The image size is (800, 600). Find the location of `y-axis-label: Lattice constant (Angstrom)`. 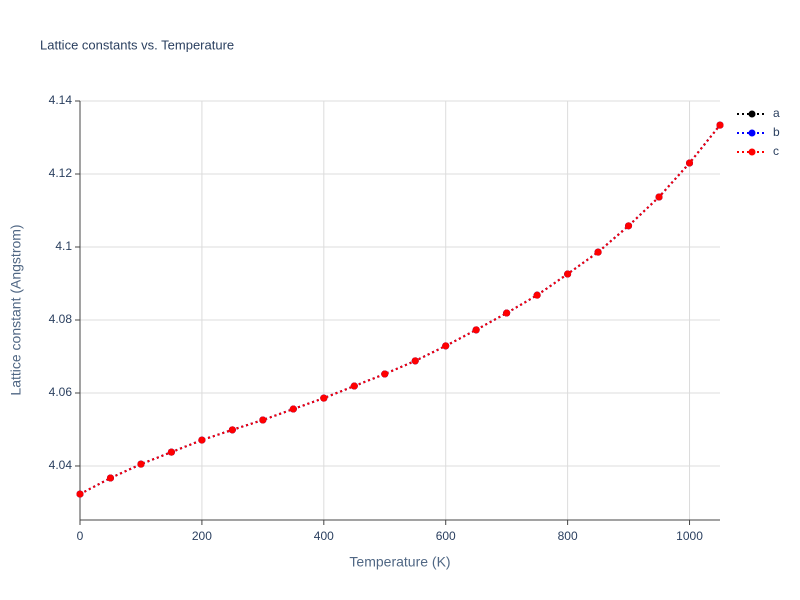

y-axis-label: Lattice constant (Angstrom) is located at coordinates (16, 309).